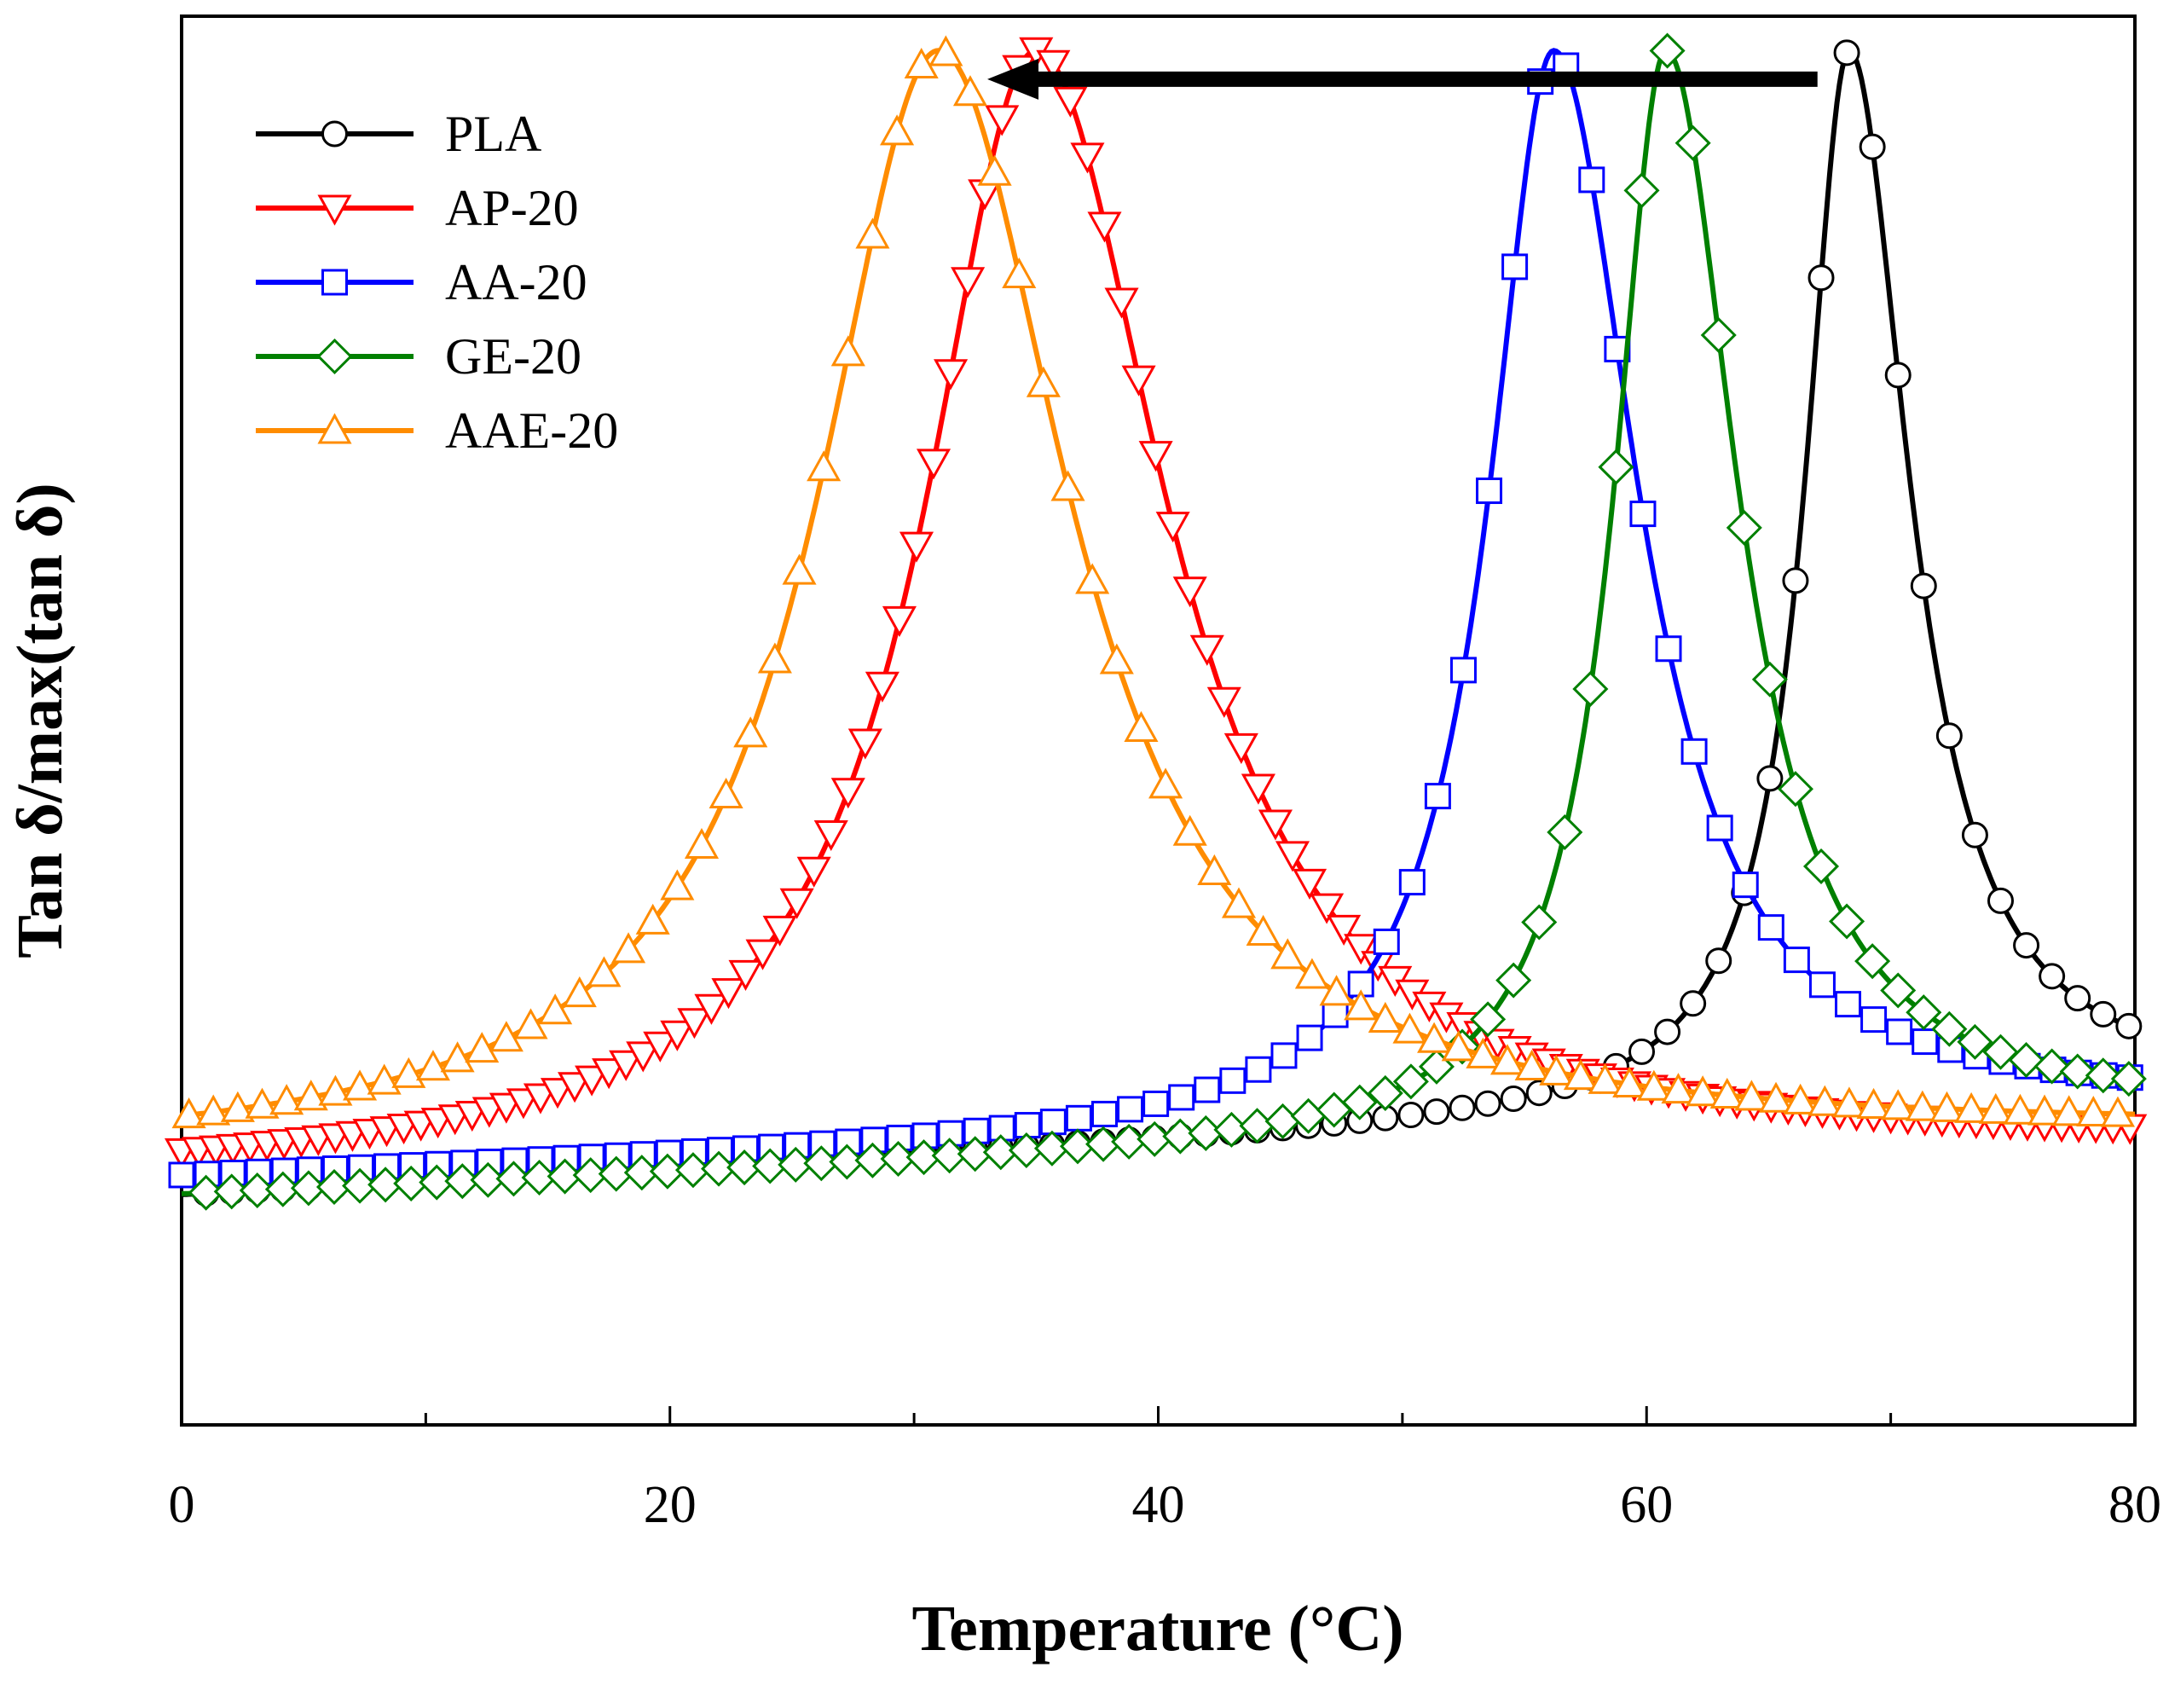 The image size is (2169, 1708). I want to click on legend-item-ge-20: GE-20, so click(419, 356).